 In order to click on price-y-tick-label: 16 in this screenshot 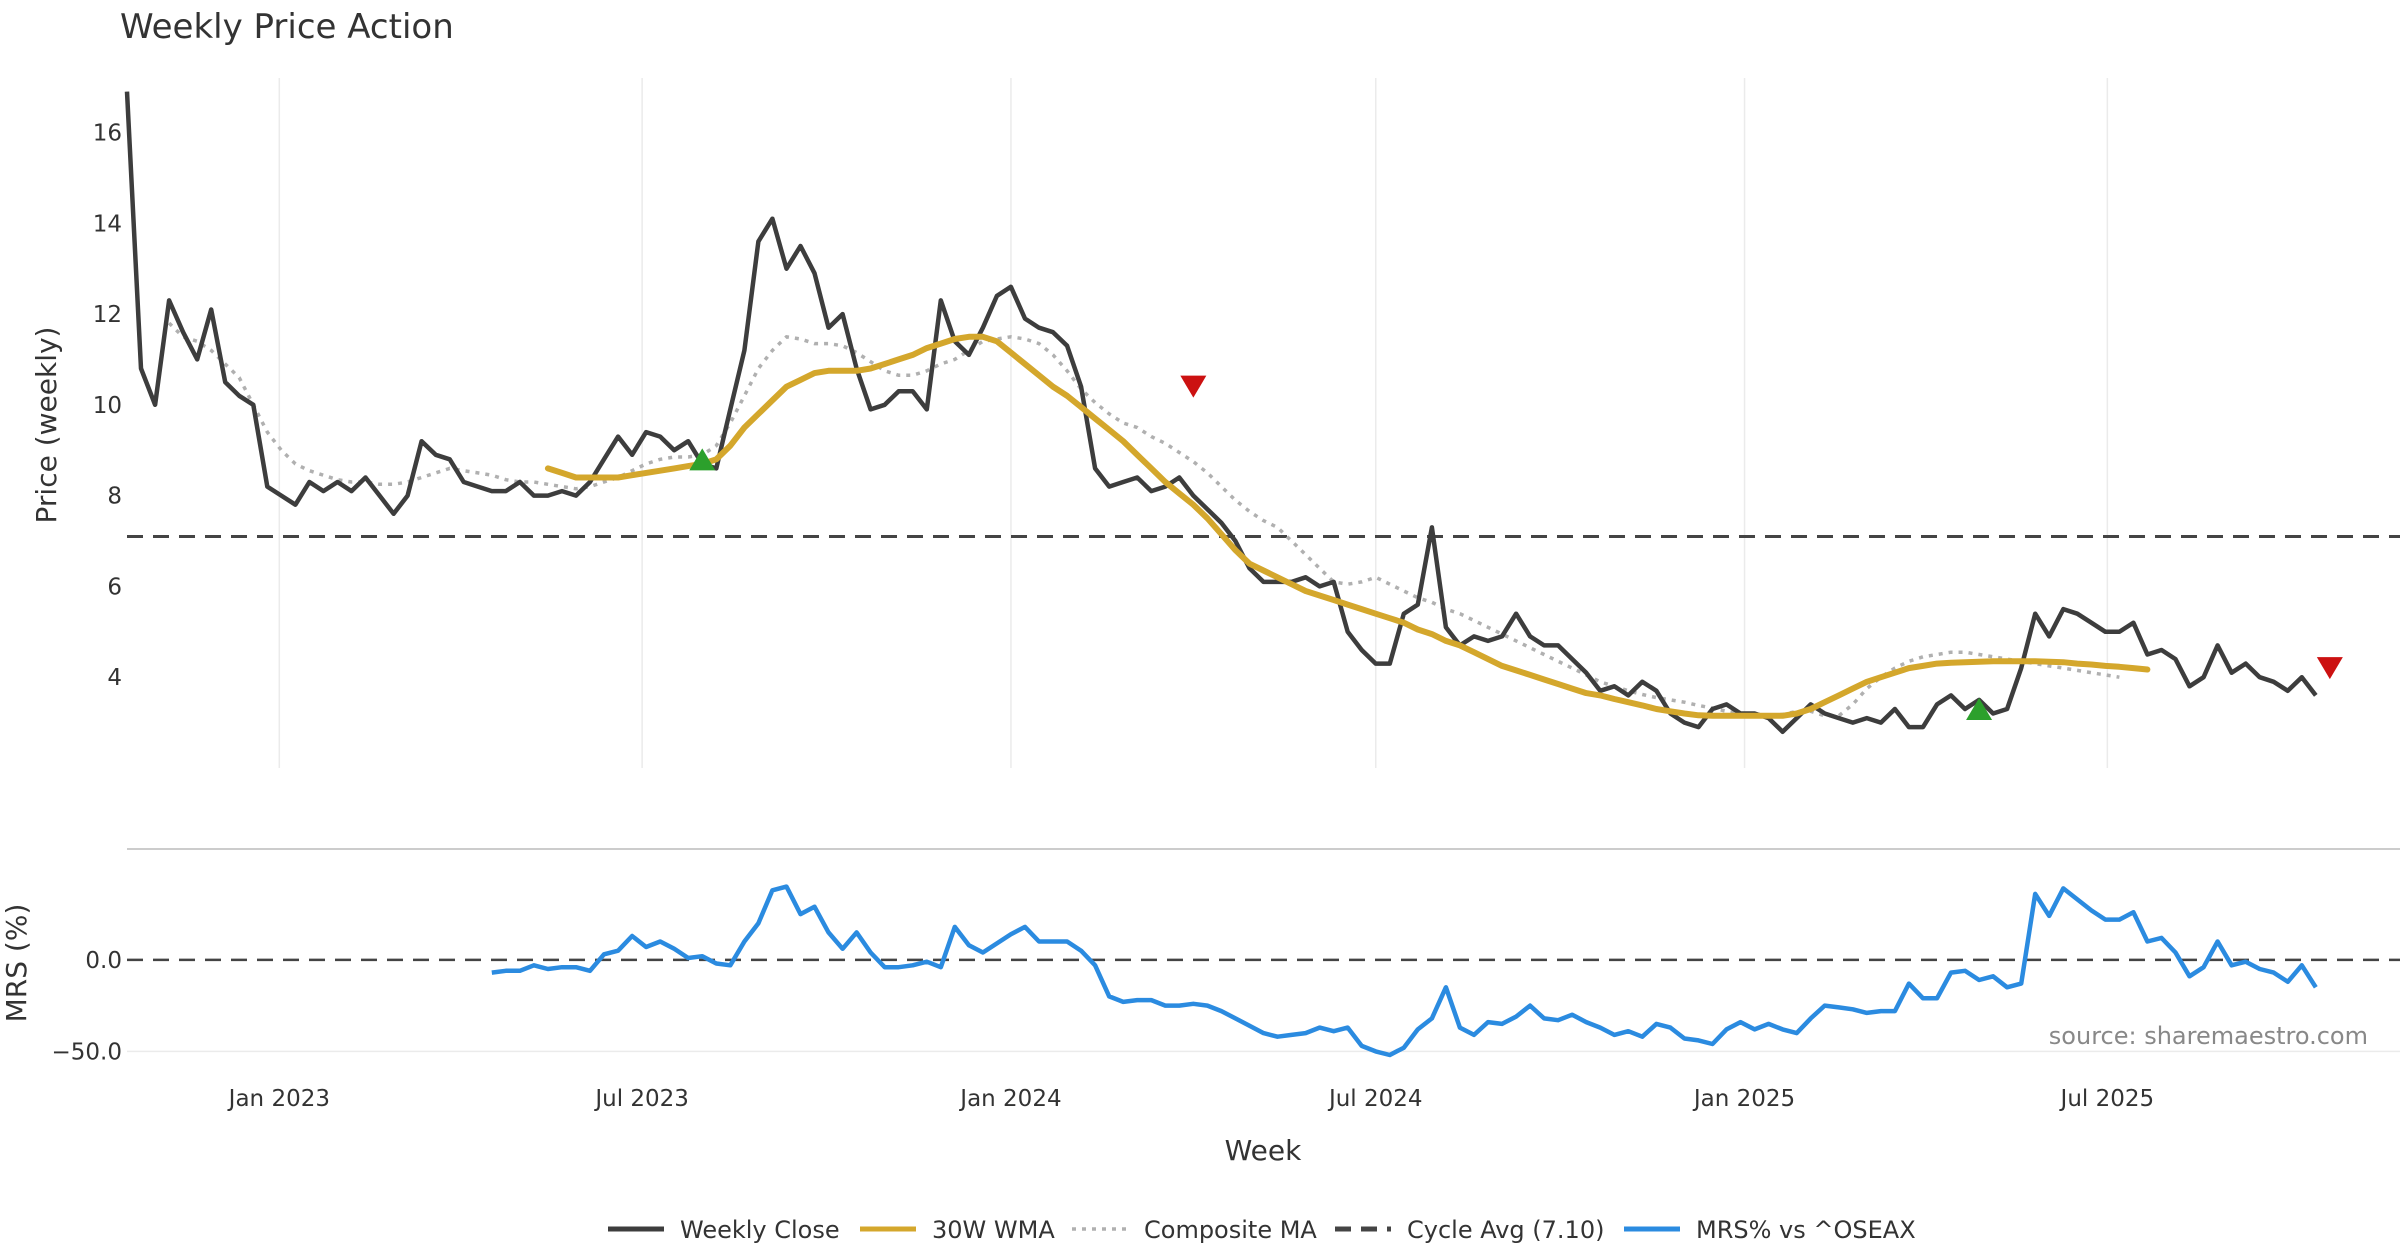, I will do `click(107, 133)`.